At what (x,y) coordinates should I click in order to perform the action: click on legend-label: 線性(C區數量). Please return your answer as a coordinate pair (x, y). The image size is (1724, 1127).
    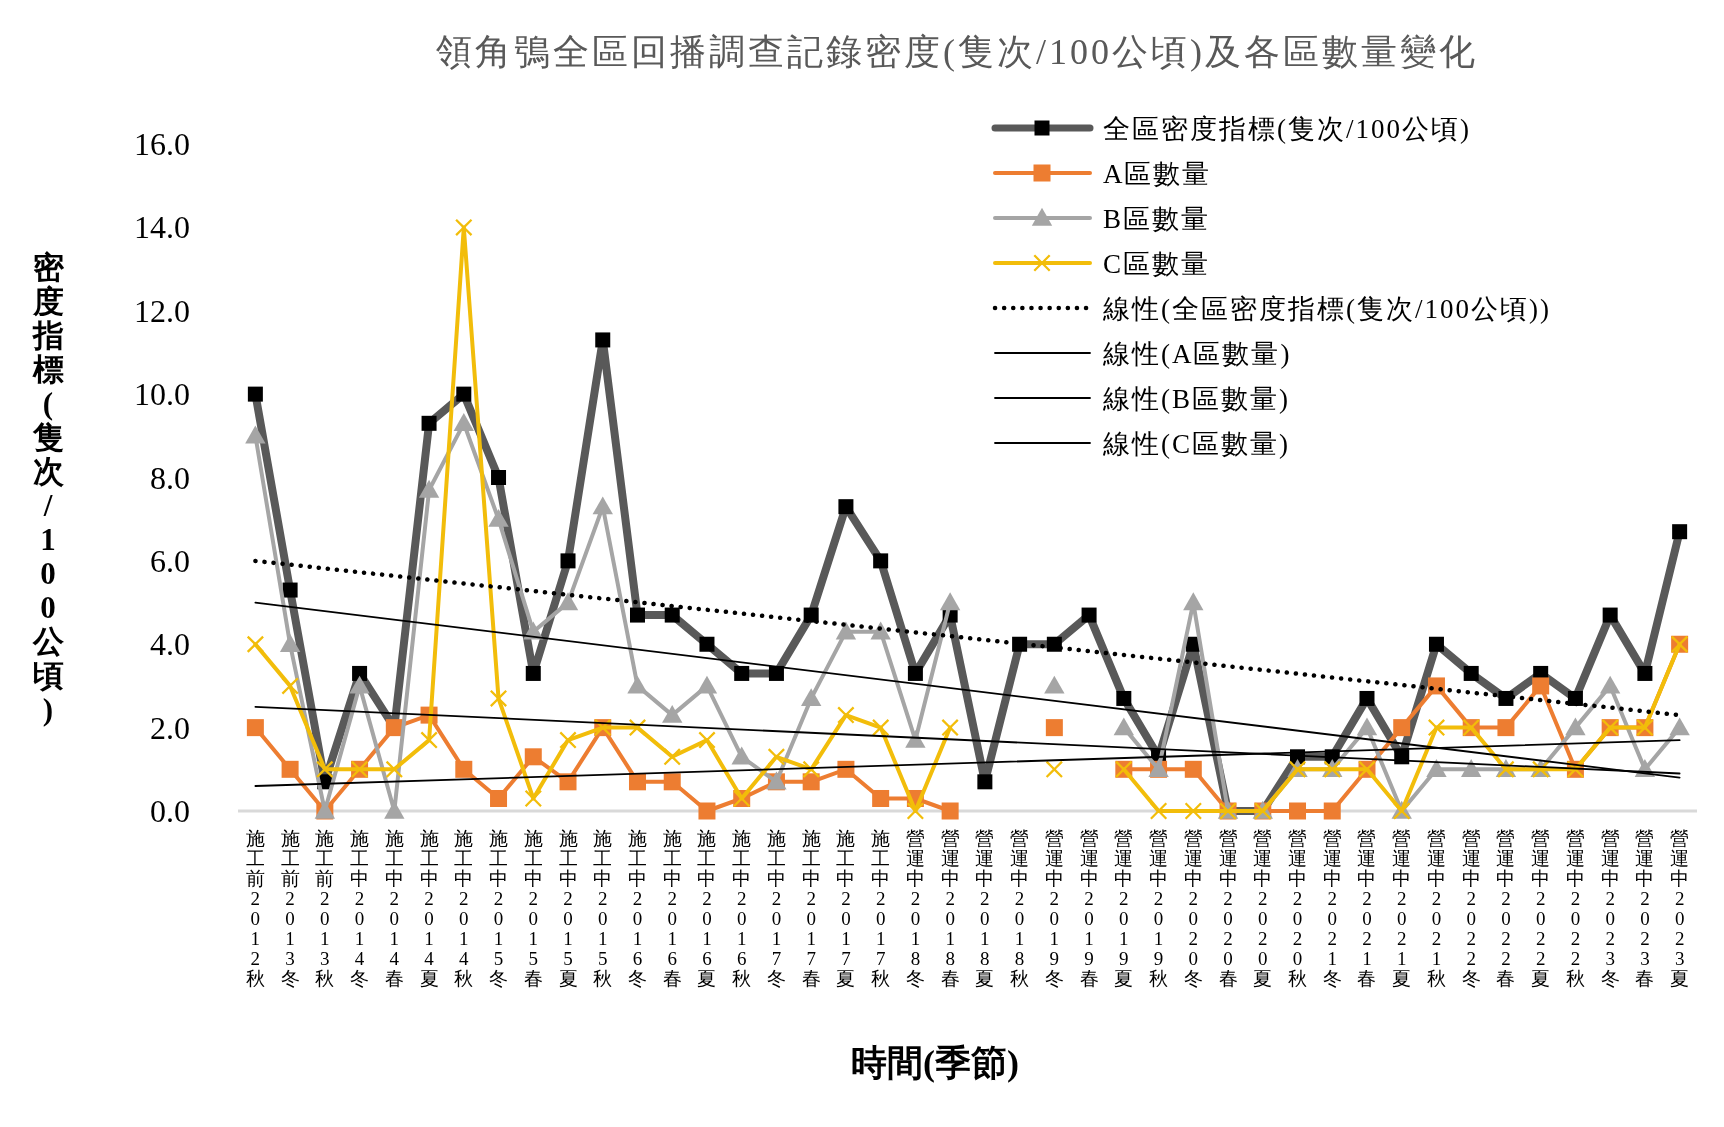
    Looking at the image, I should click on (1196, 444).